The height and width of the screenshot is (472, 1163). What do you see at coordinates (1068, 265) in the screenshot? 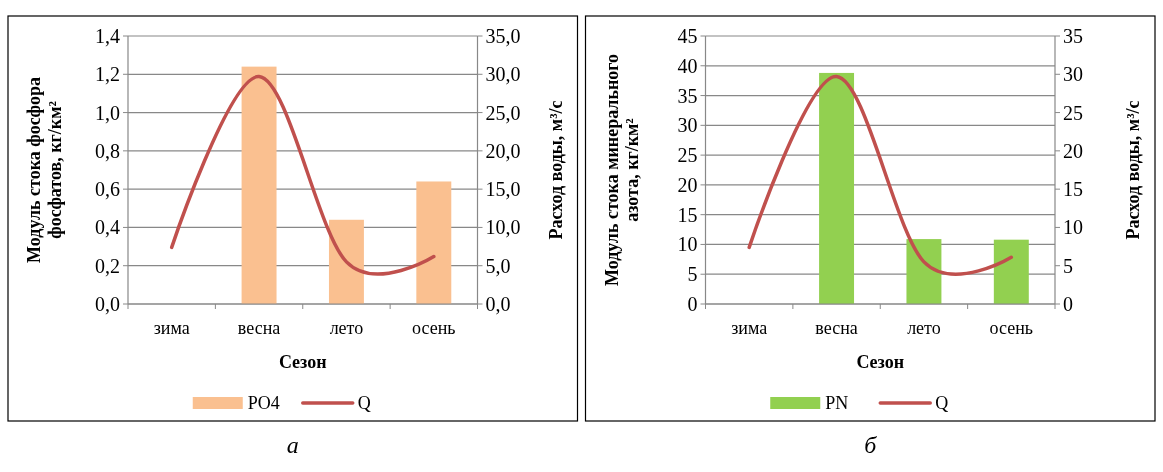
I see `y2-tick-label: 5` at bounding box center [1068, 265].